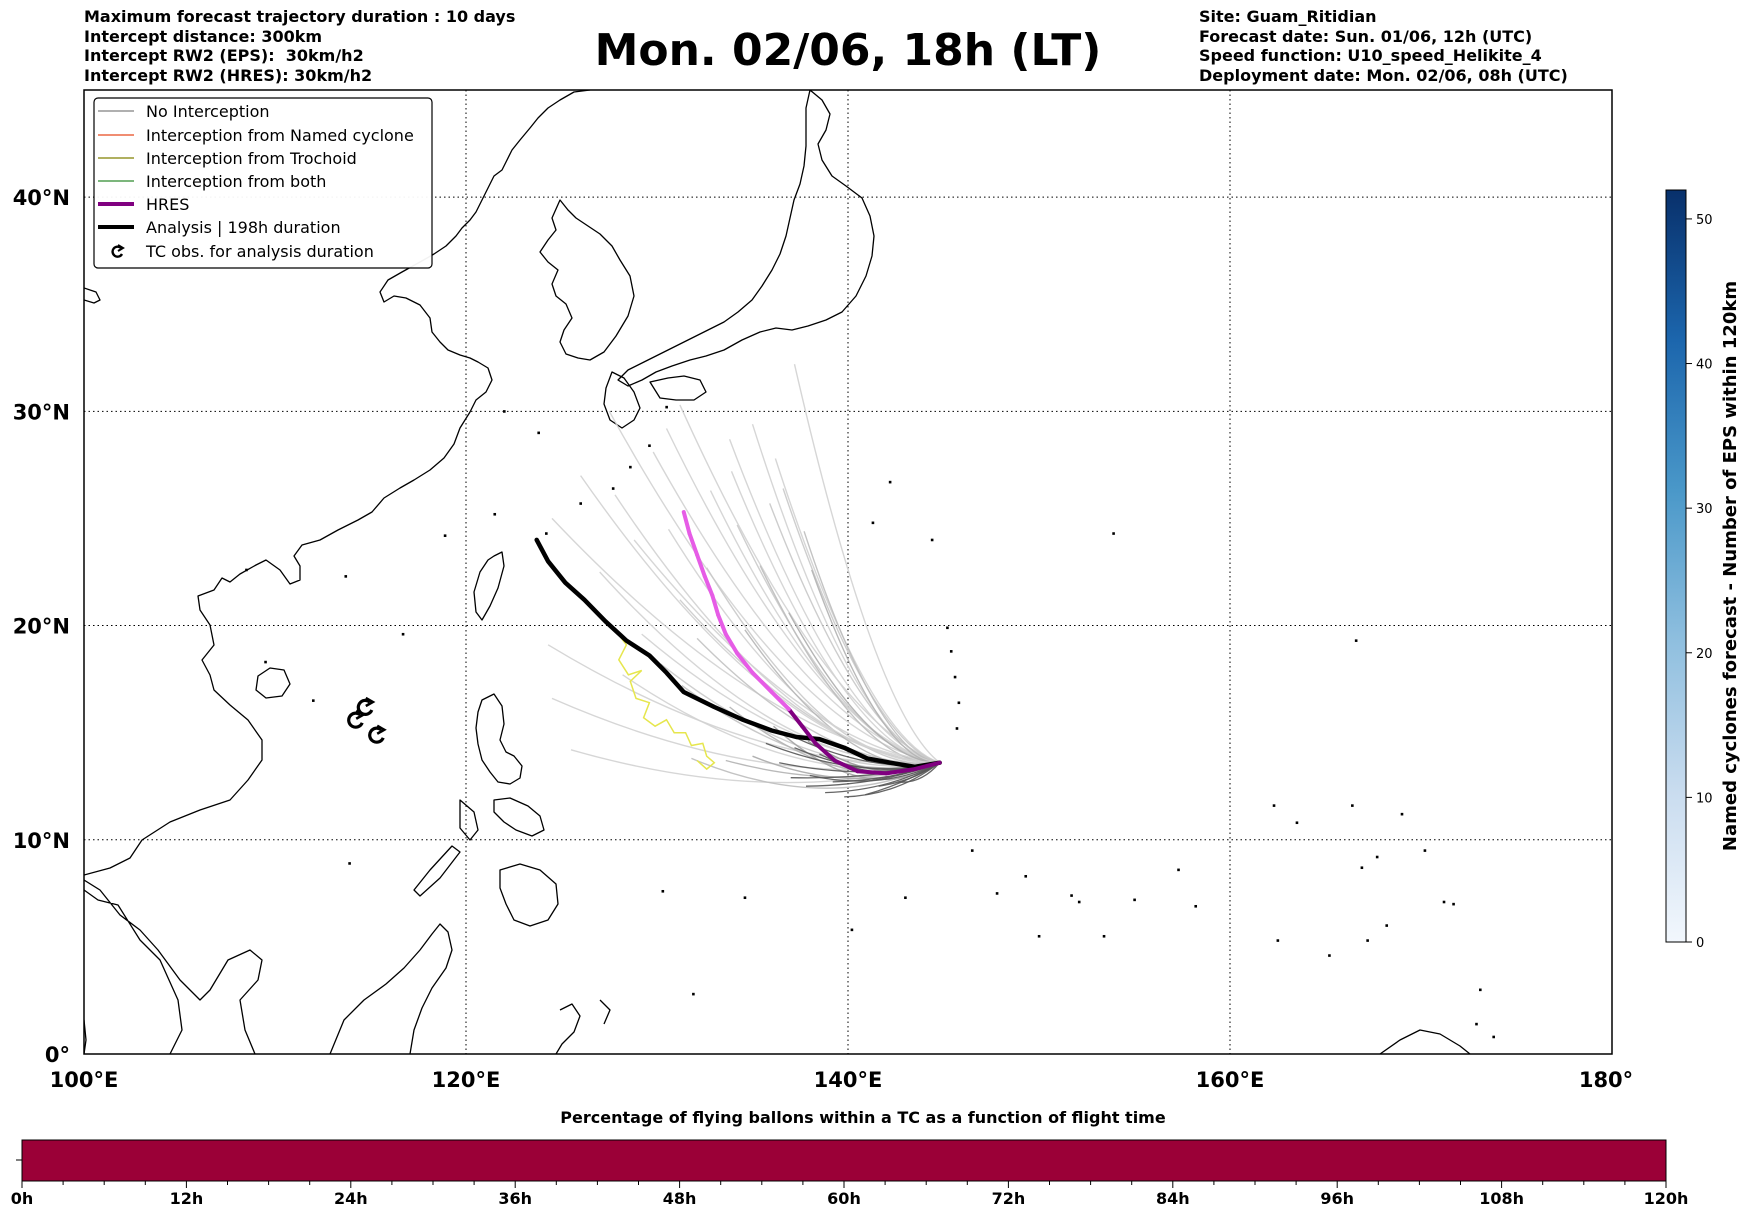 Image resolution: width=1748 pixels, height=1213 pixels. I want to click on lat-tick-label: 0°, so click(57, 1055).